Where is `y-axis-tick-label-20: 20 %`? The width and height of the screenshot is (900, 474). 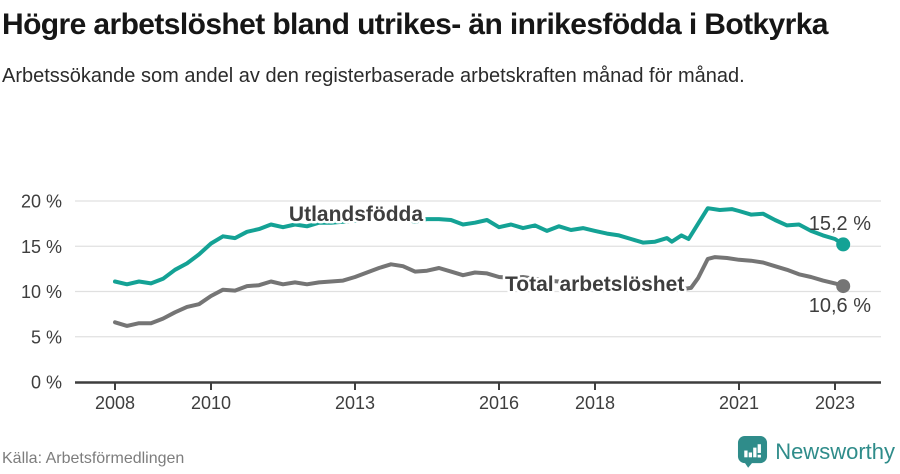 y-axis-tick-label-20: 20 % is located at coordinates (41, 202).